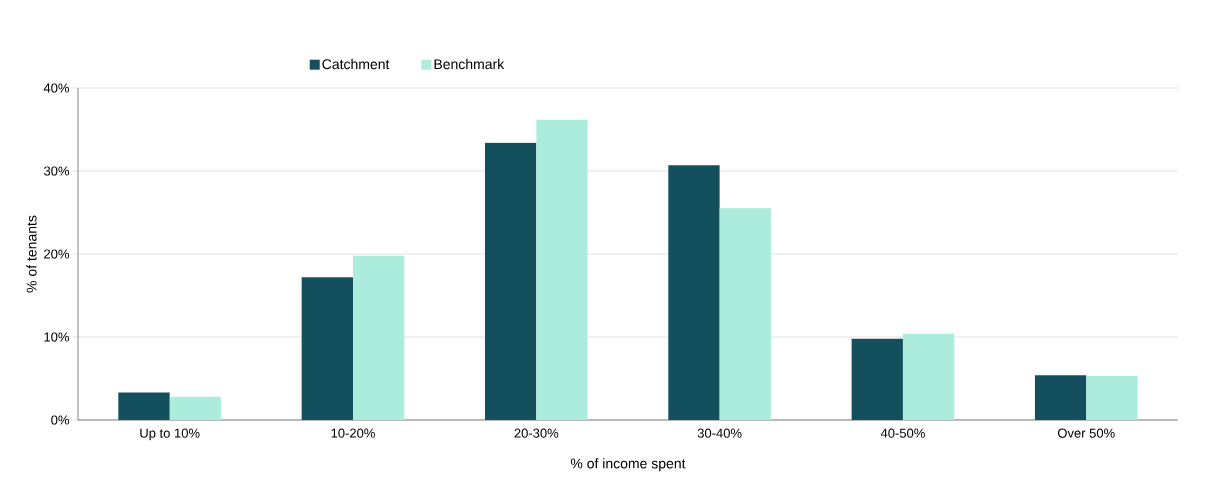 This screenshot has width=1206, height=484. I want to click on x-tick-label: 10-20%, so click(353, 433).